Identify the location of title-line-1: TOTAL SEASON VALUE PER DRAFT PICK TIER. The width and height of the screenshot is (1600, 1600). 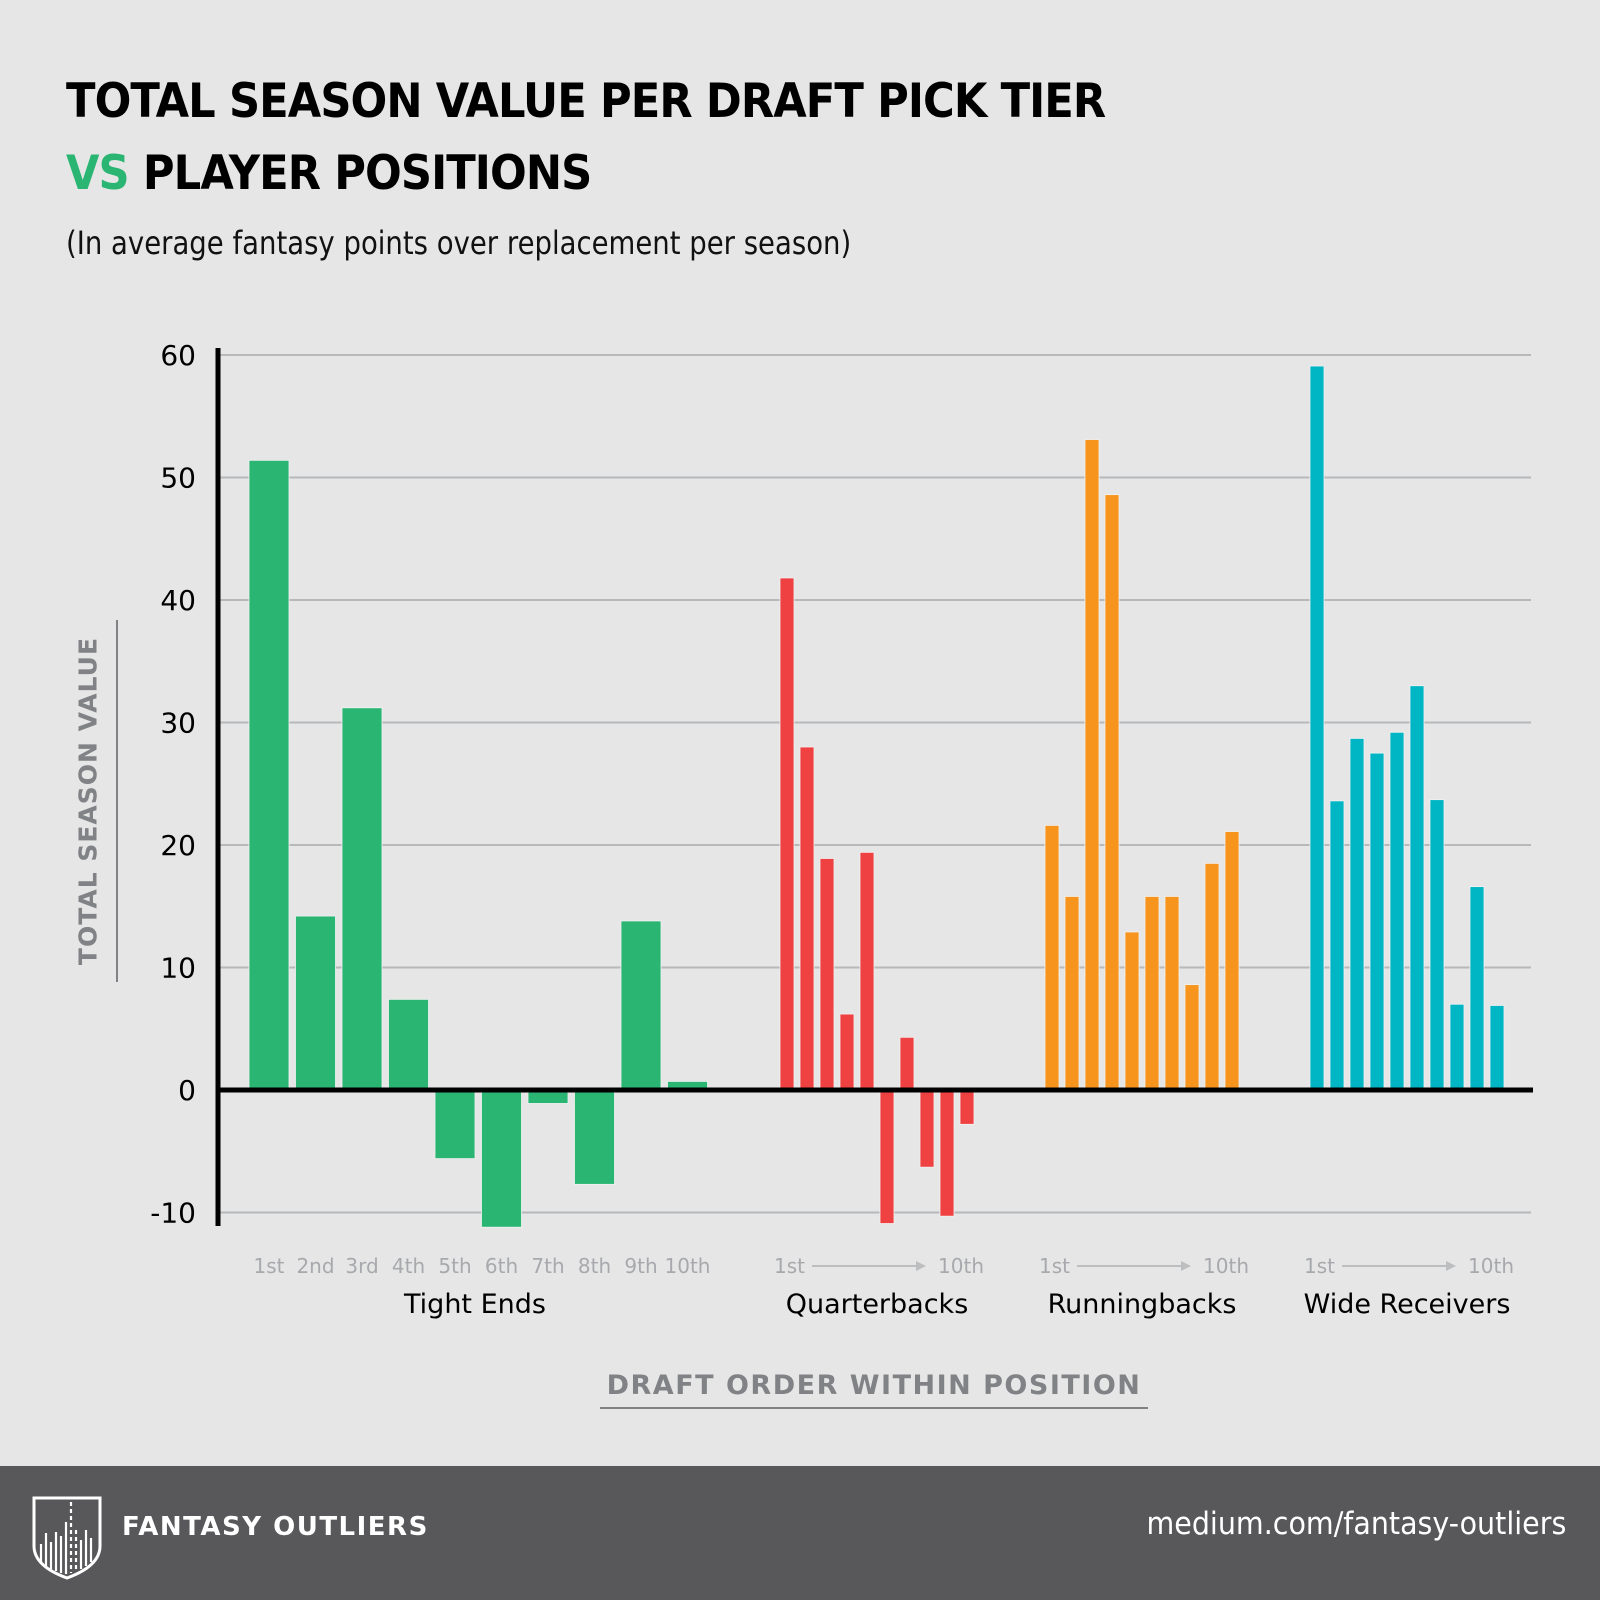
(586, 101).